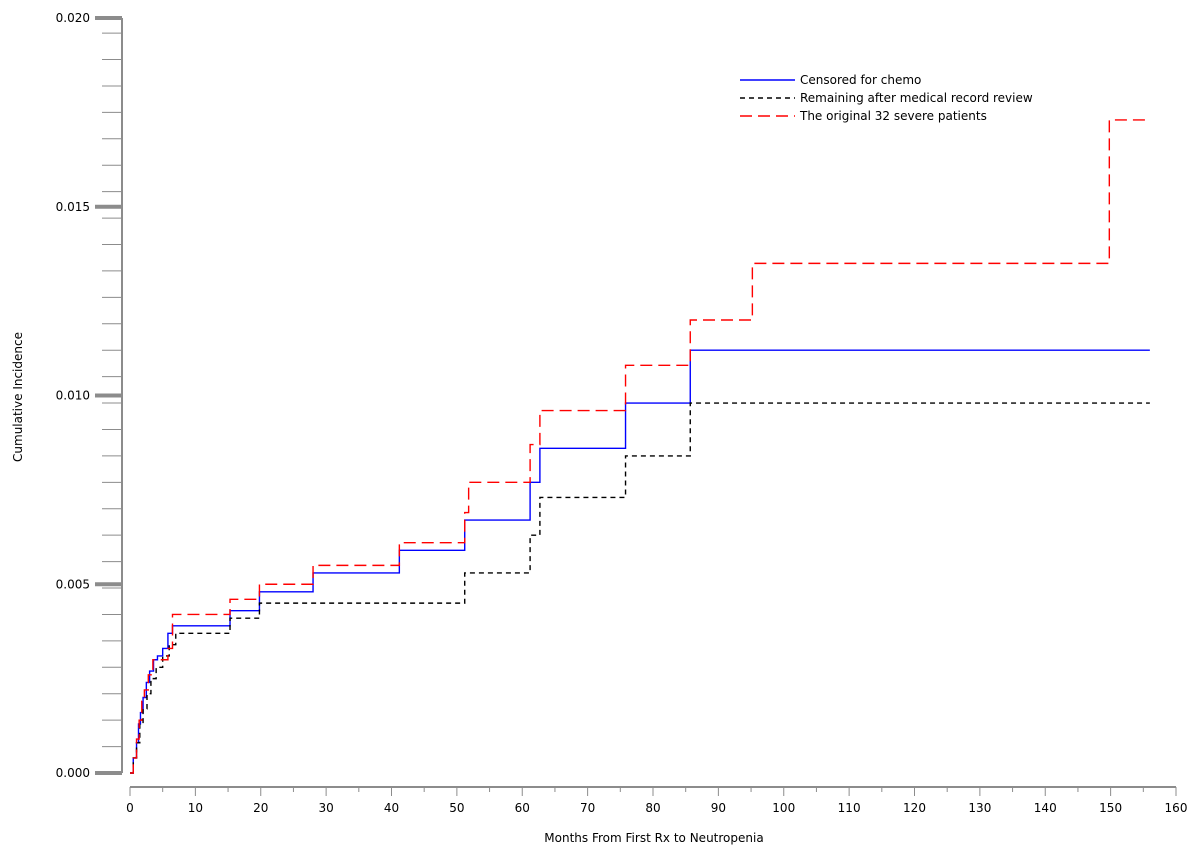  I want to click on x-tick-label: 40, so click(391, 808).